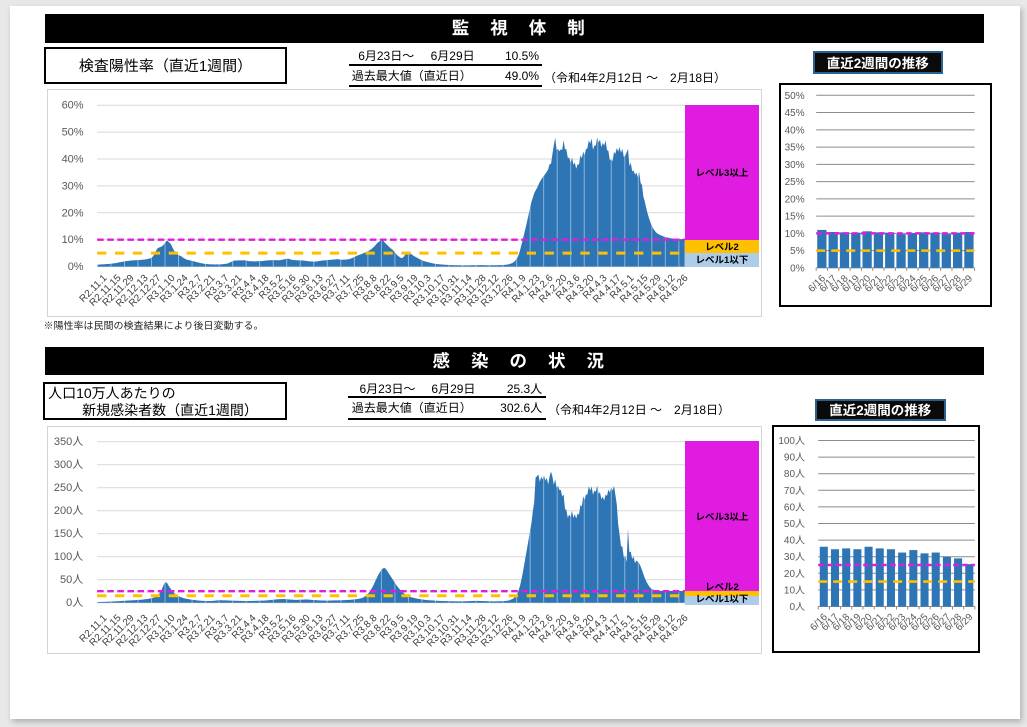  What do you see at coordinates (67, 510) in the screenshot?
I see `svg-text: 200人` at bounding box center [67, 510].